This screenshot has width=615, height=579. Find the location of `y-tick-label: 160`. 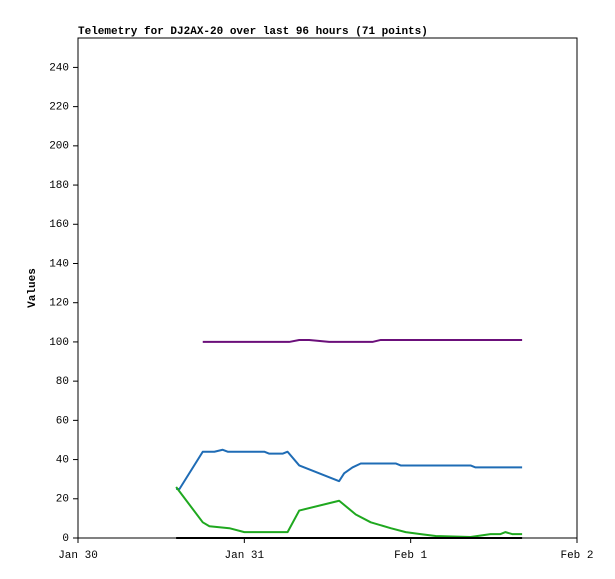

y-tick-label: 160 is located at coordinates (59, 225).